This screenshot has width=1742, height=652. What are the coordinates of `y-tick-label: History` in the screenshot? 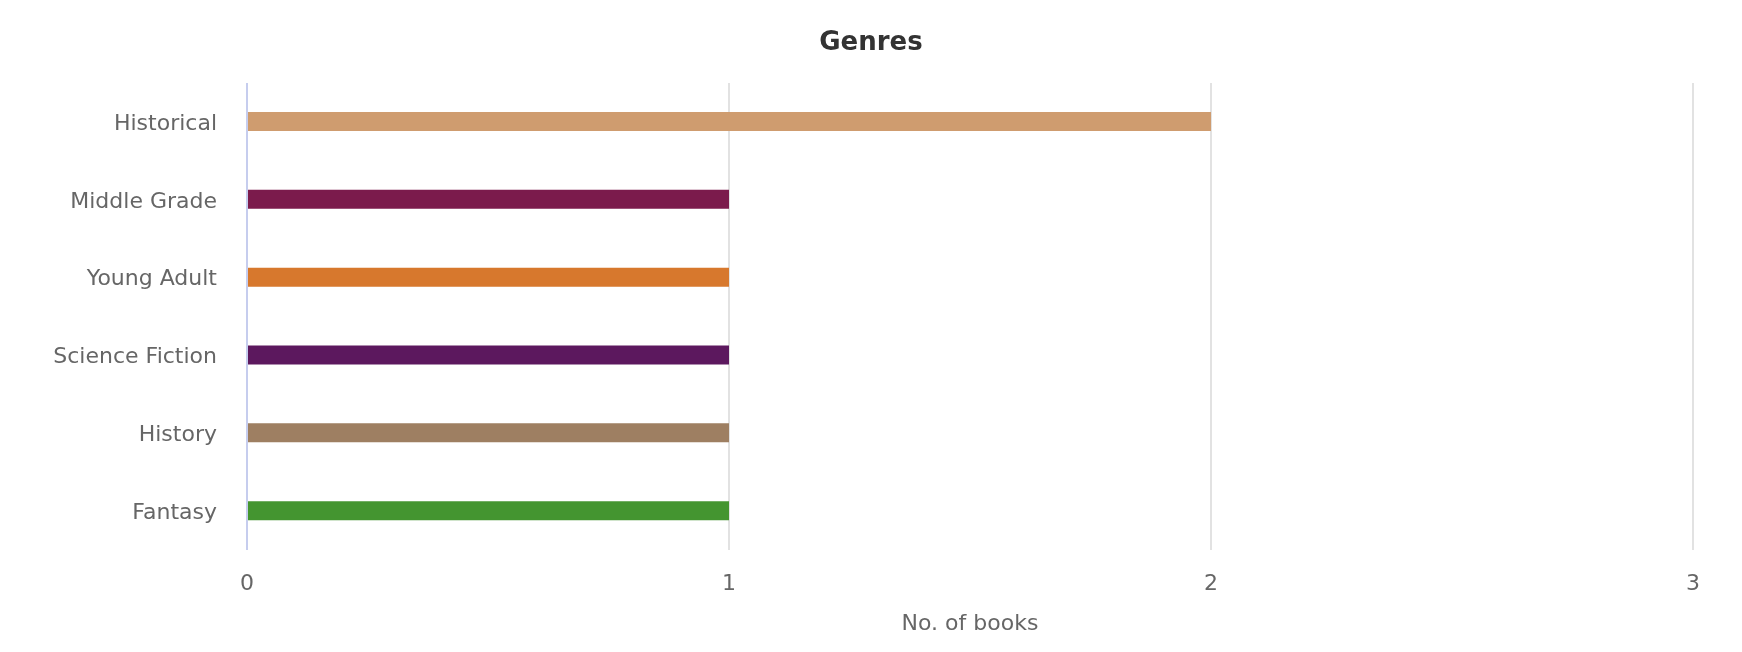 It's located at (177, 434).